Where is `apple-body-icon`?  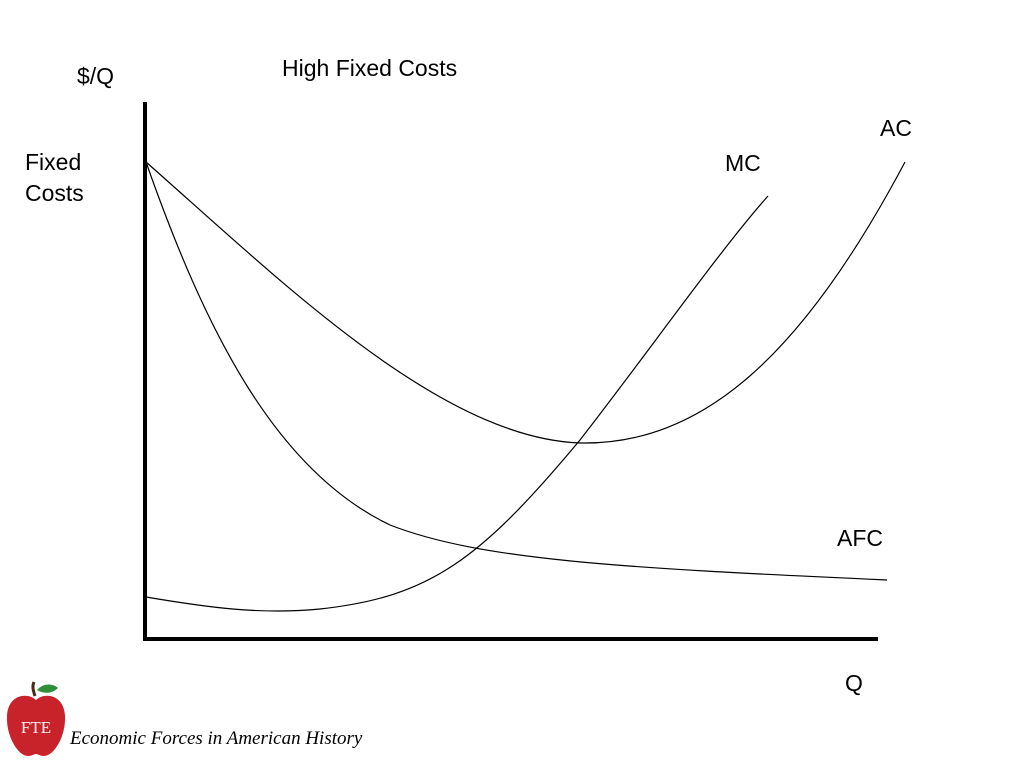
apple-body-icon is located at coordinates (36, 725).